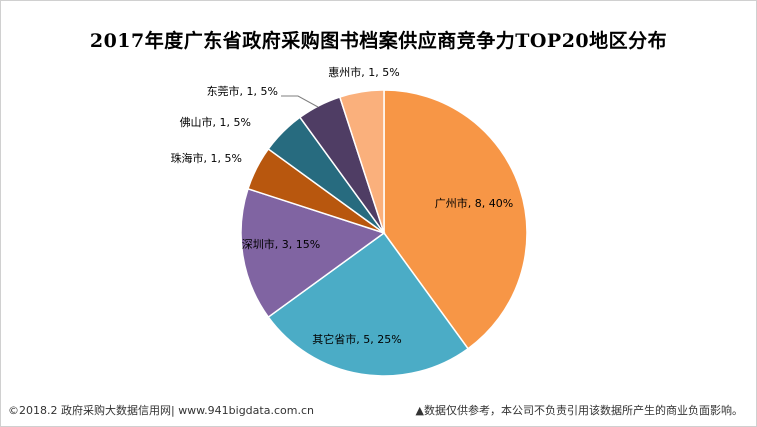  Describe the element at coordinates (378, 41) in the screenshot. I see `chart-title: 2017年度广东省政府采购图书档案供应商竞争力TOP20地区分布` at that location.